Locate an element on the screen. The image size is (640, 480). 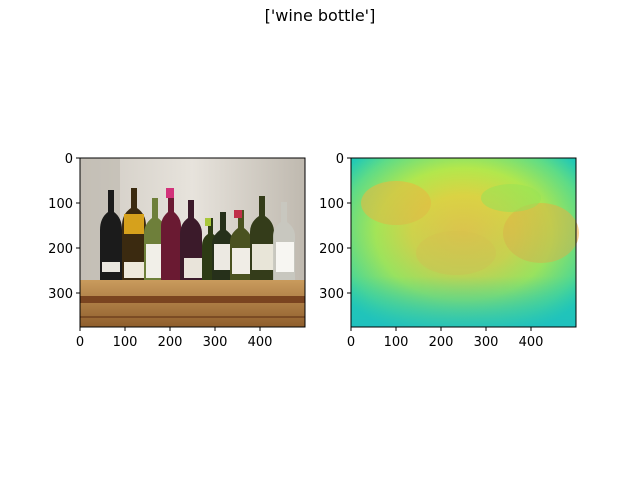
wine-bottles is located at coordinates (197, 235).